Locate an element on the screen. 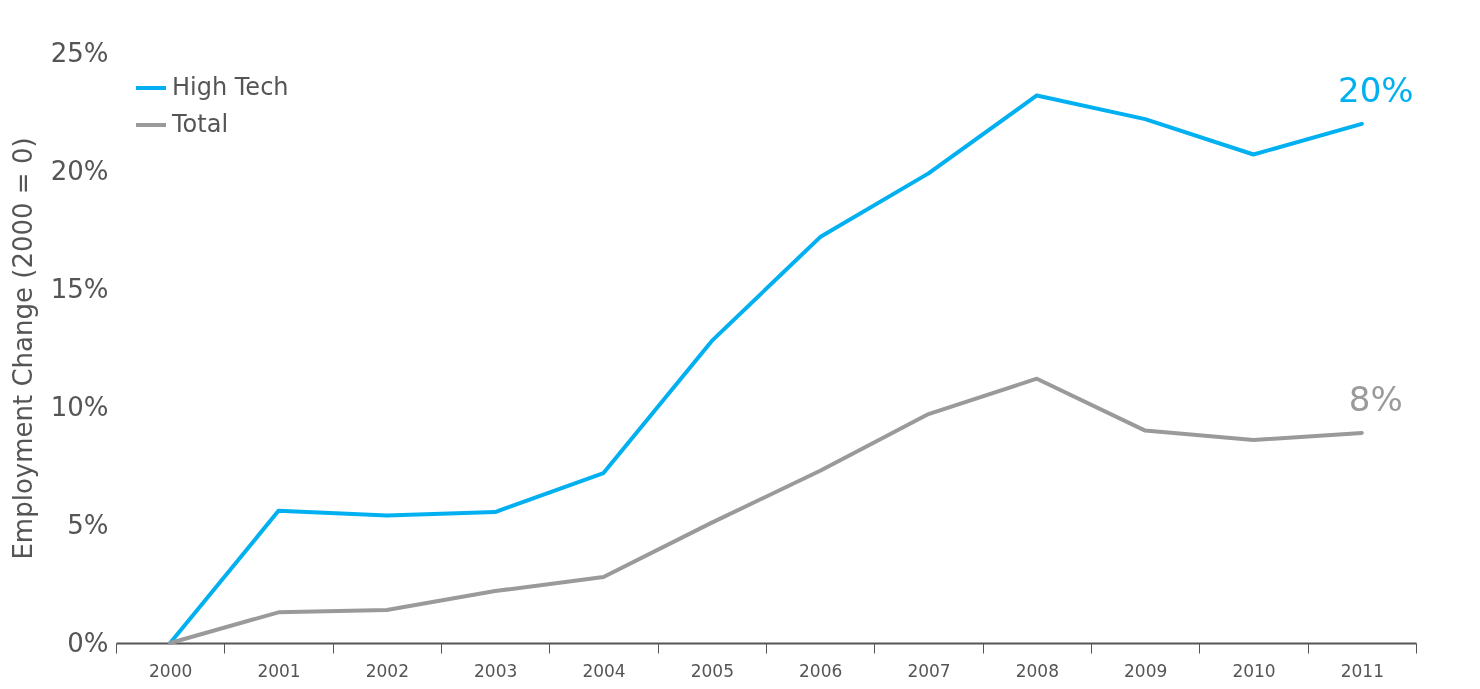  legend-label: High Tech is located at coordinates (230, 87).